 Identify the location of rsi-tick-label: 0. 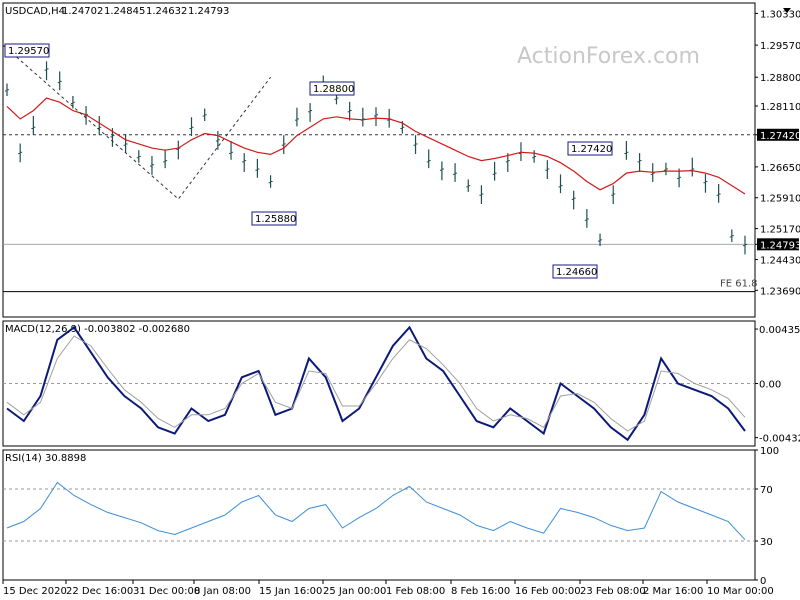
(763, 581).